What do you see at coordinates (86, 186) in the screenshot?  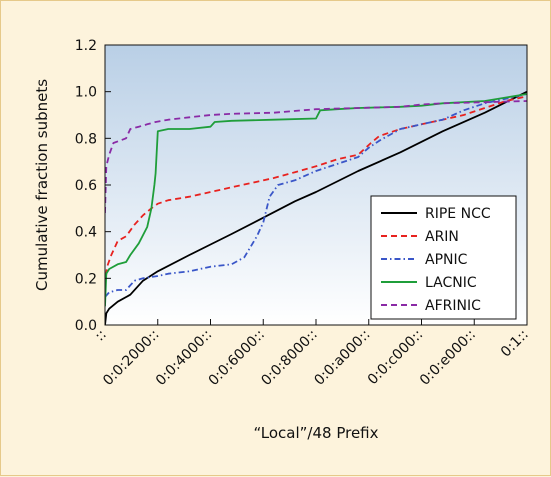 I see `y-tick-label: 0.6` at bounding box center [86, 186].